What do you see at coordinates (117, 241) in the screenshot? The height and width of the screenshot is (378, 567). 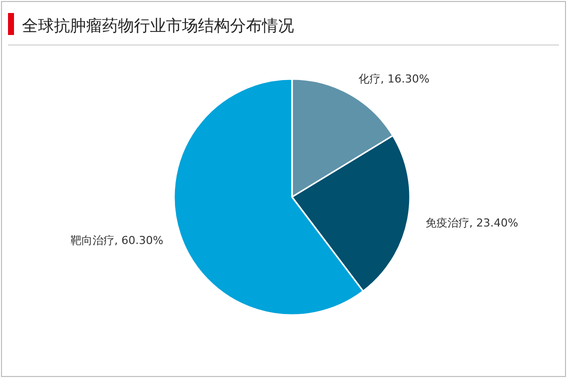 I see `slice-label: 靶向治疗, 60.30%` at bounding box center [117, 241].